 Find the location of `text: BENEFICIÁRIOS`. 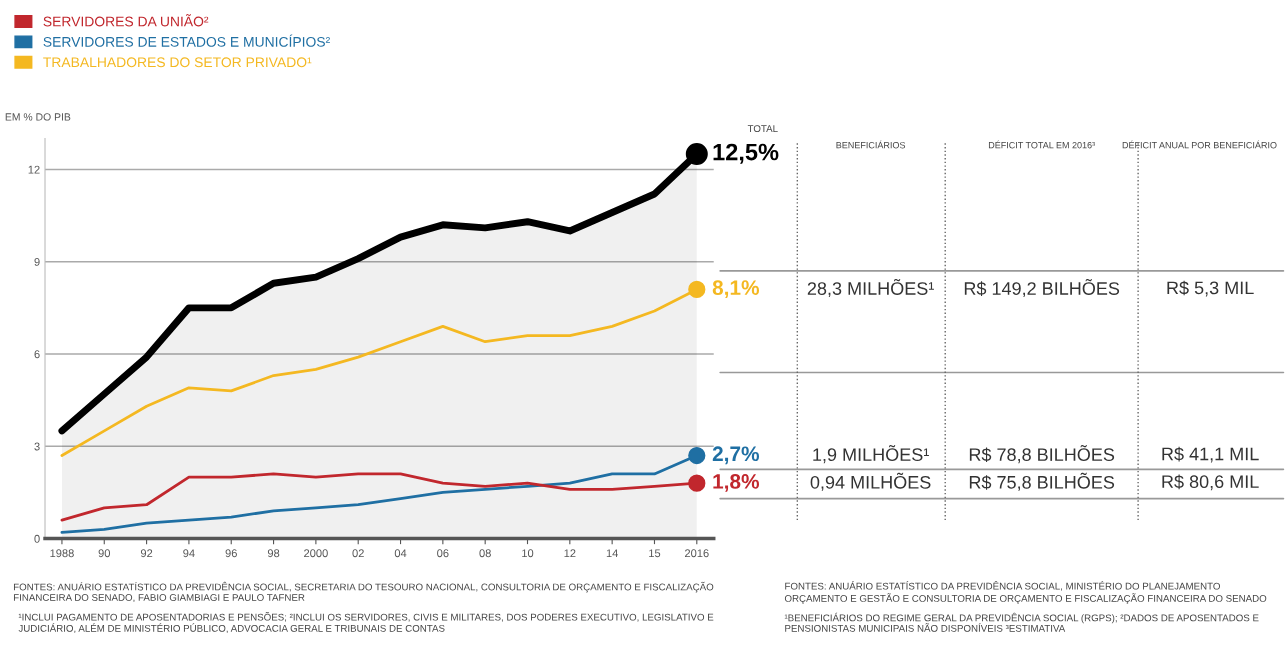

text: BENEFICIÁRIOS is located at coordinates (871, 144).